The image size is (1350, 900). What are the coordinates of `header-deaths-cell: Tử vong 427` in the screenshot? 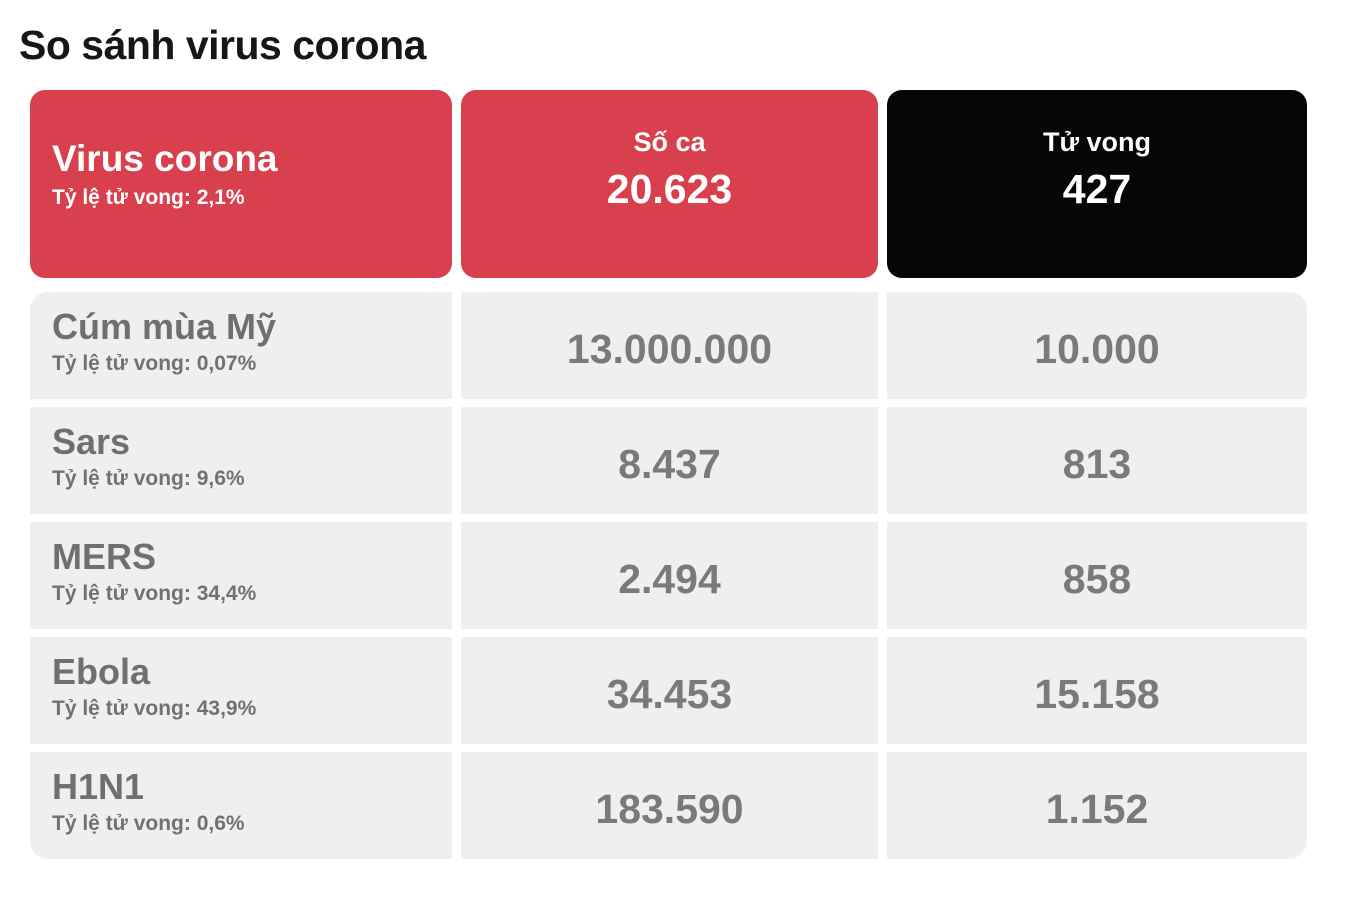 It's located at (1097, 184).